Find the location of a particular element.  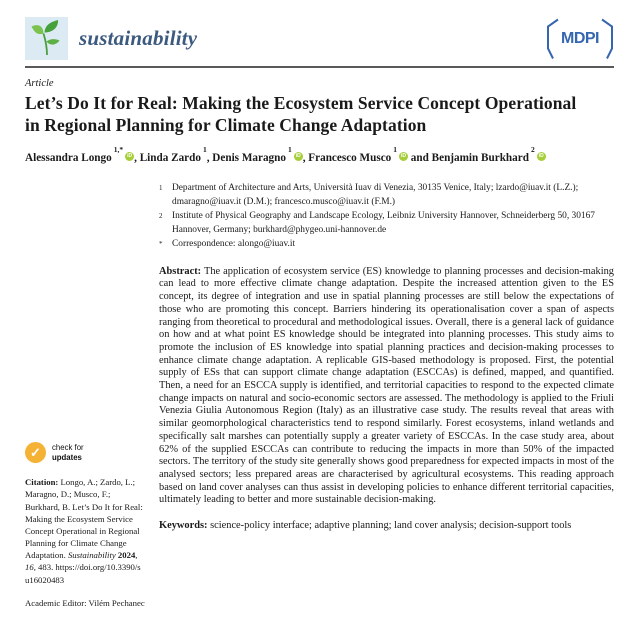

mdpi-logo: MDPI is located at coordinates (580, 39).